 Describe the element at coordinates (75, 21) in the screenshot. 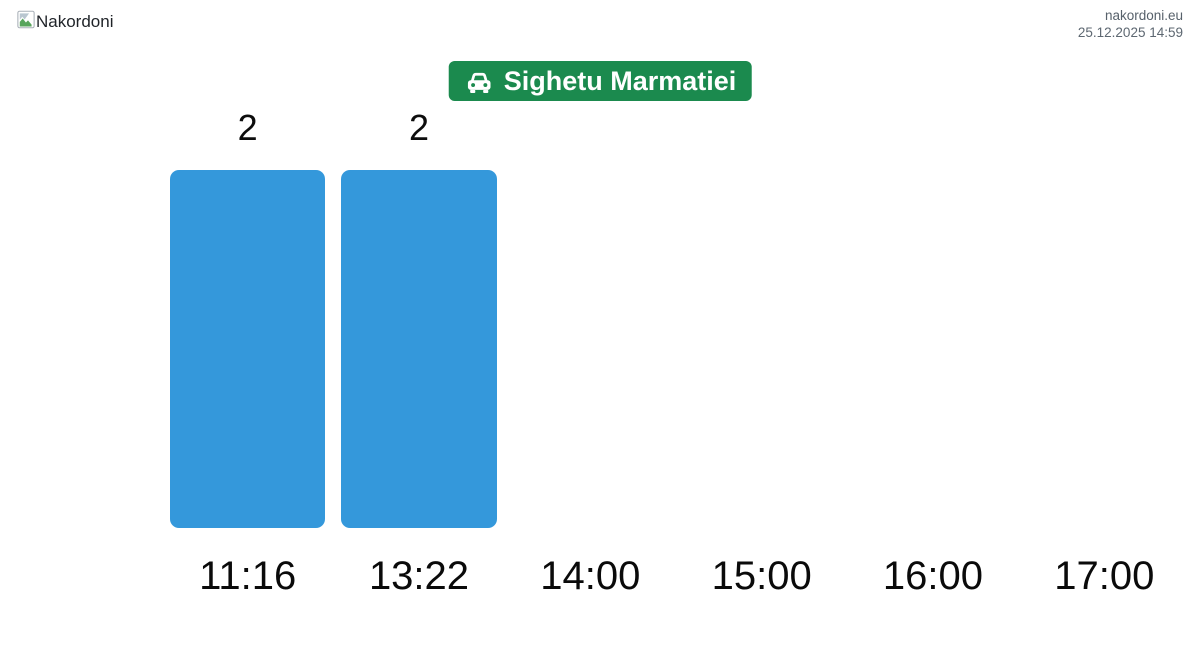

I see `logo-text: Nakordoni` at that location.